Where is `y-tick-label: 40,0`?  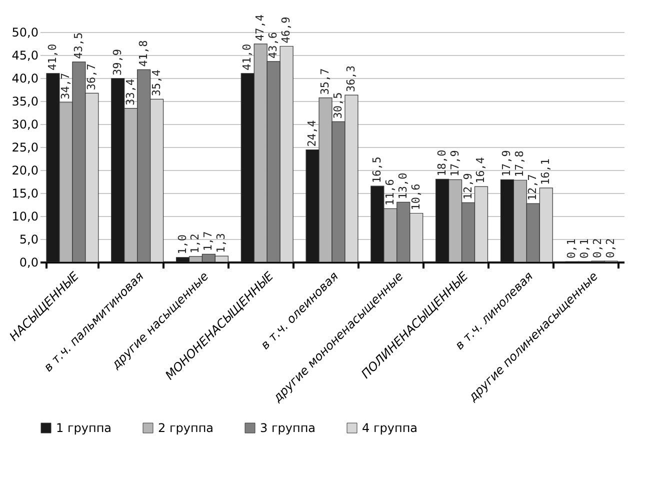 y-tick-label: 40,0 is located at coordinates (25, 79).